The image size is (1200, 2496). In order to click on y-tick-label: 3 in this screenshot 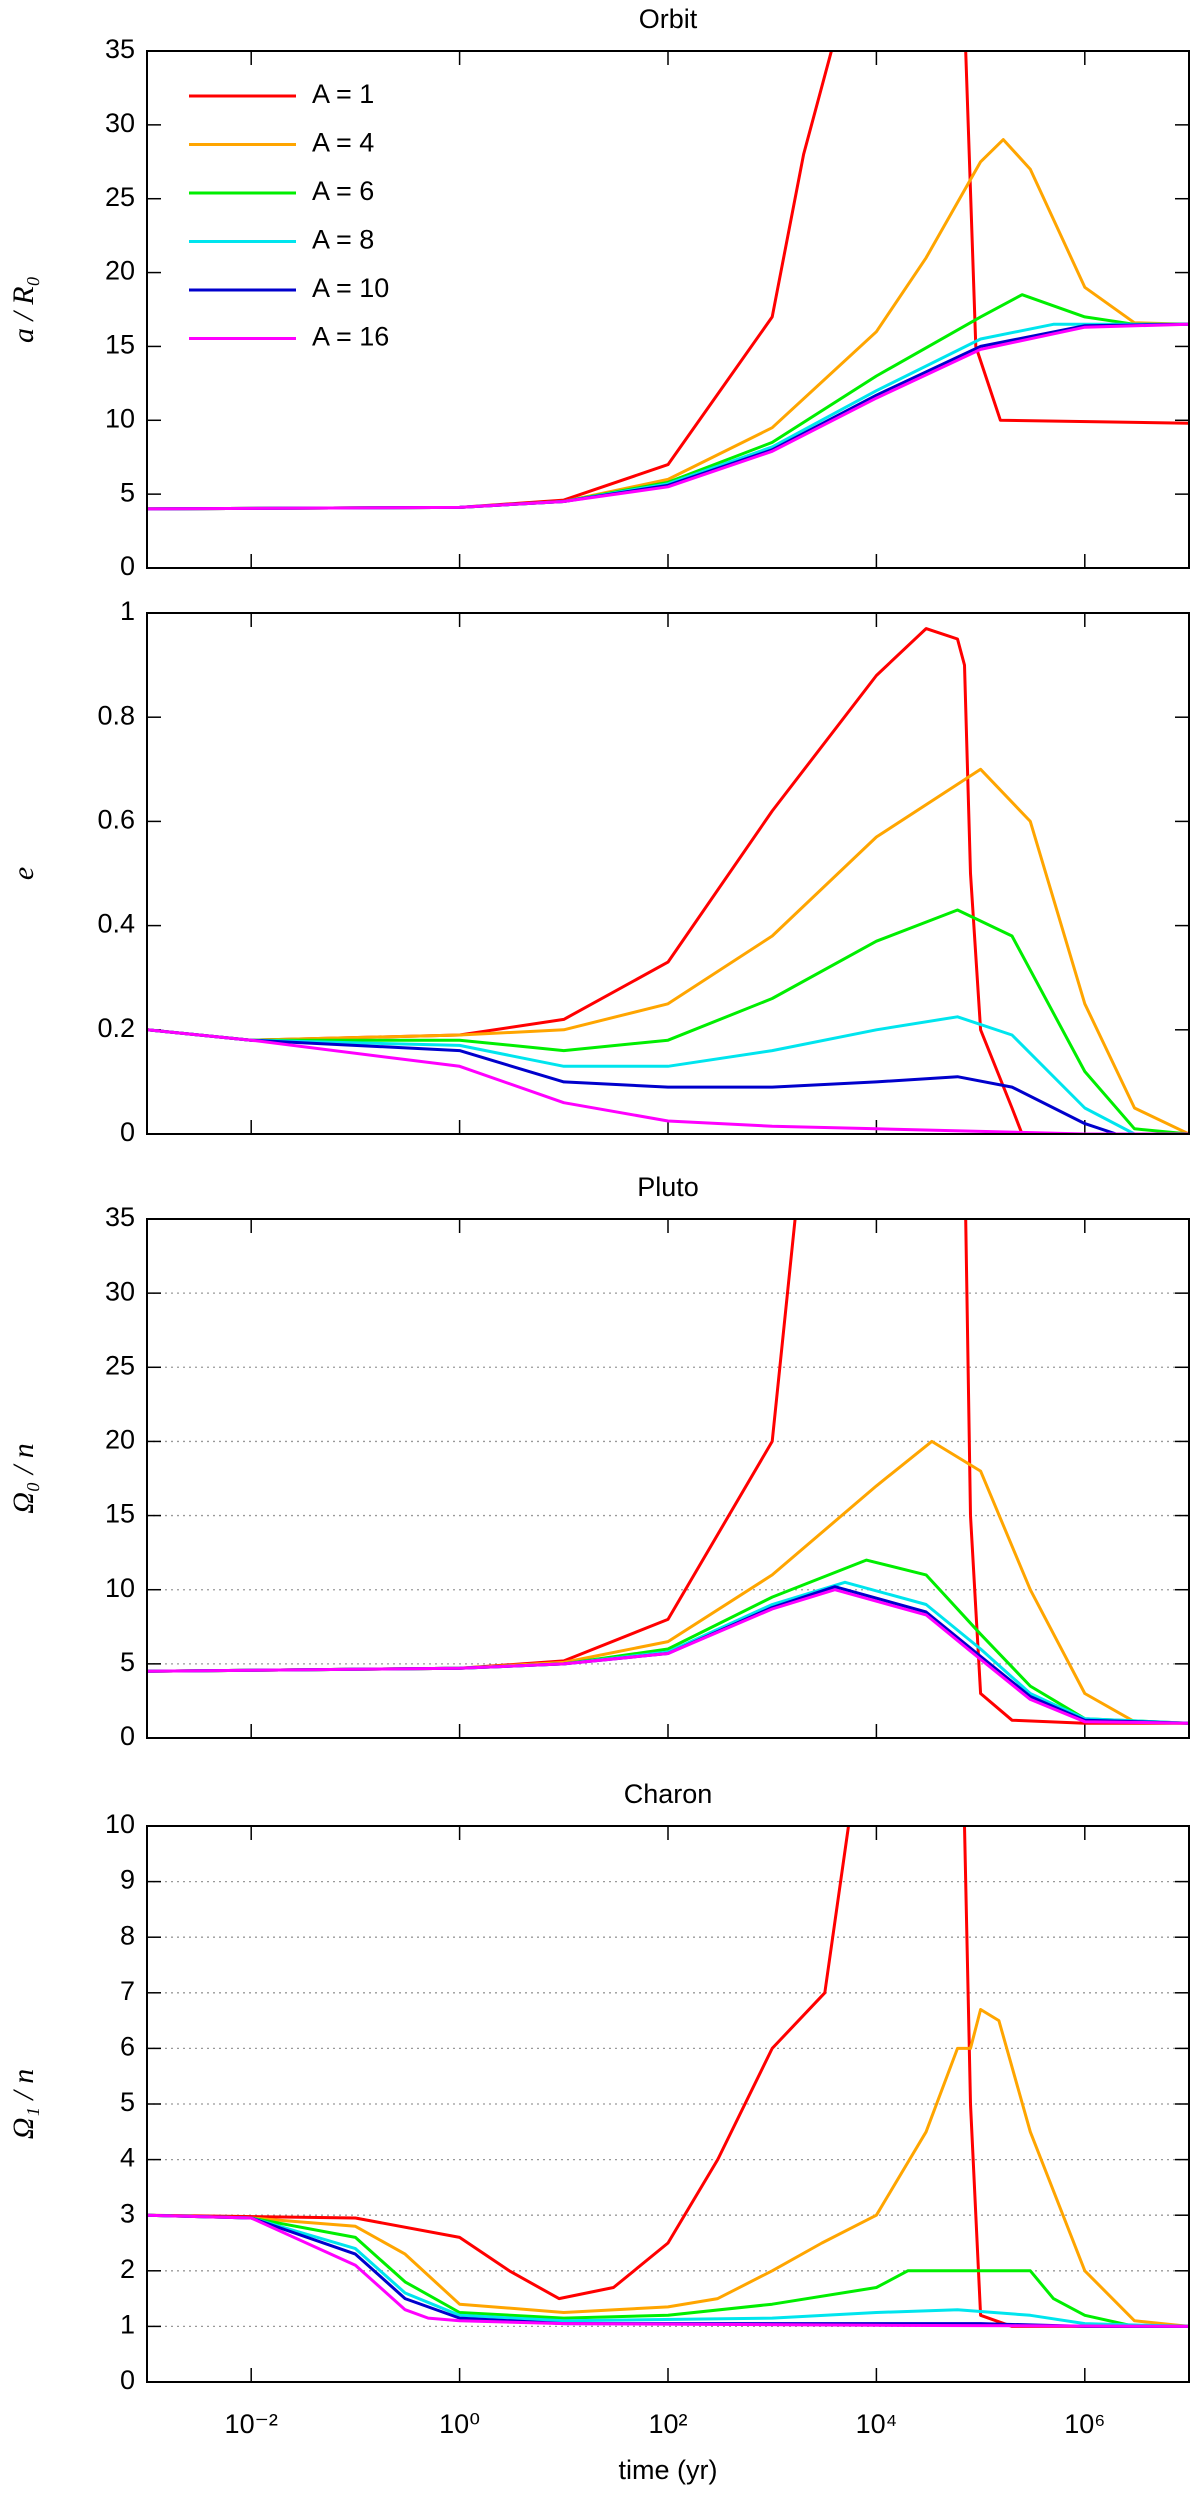, I will do `click(127, 2213)`.